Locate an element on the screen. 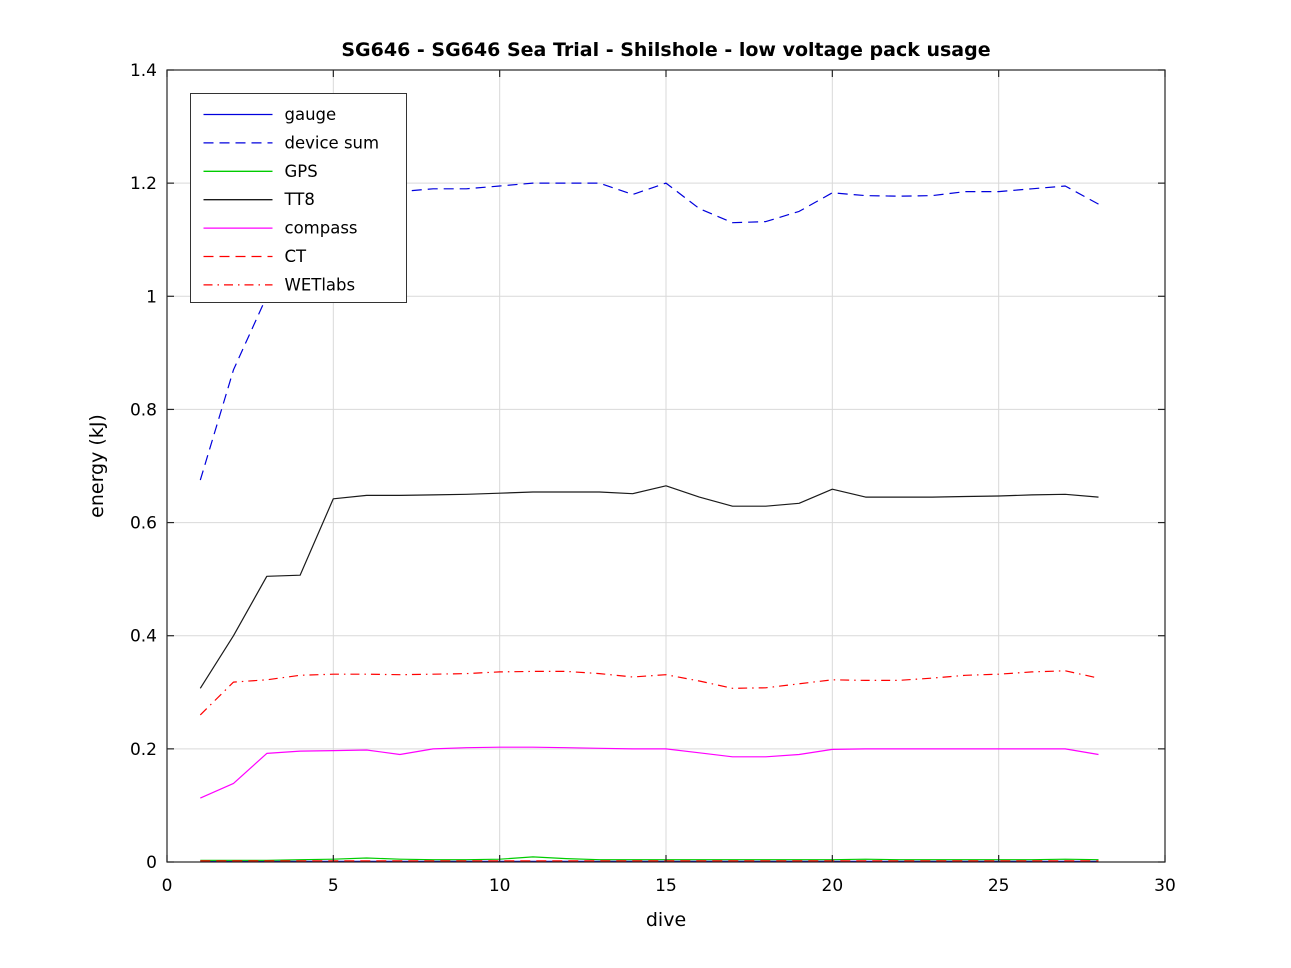 Image resolution: width=1291 pixels, height=968 pixels. series-line-tt8 is located at coordinates (649, 587).